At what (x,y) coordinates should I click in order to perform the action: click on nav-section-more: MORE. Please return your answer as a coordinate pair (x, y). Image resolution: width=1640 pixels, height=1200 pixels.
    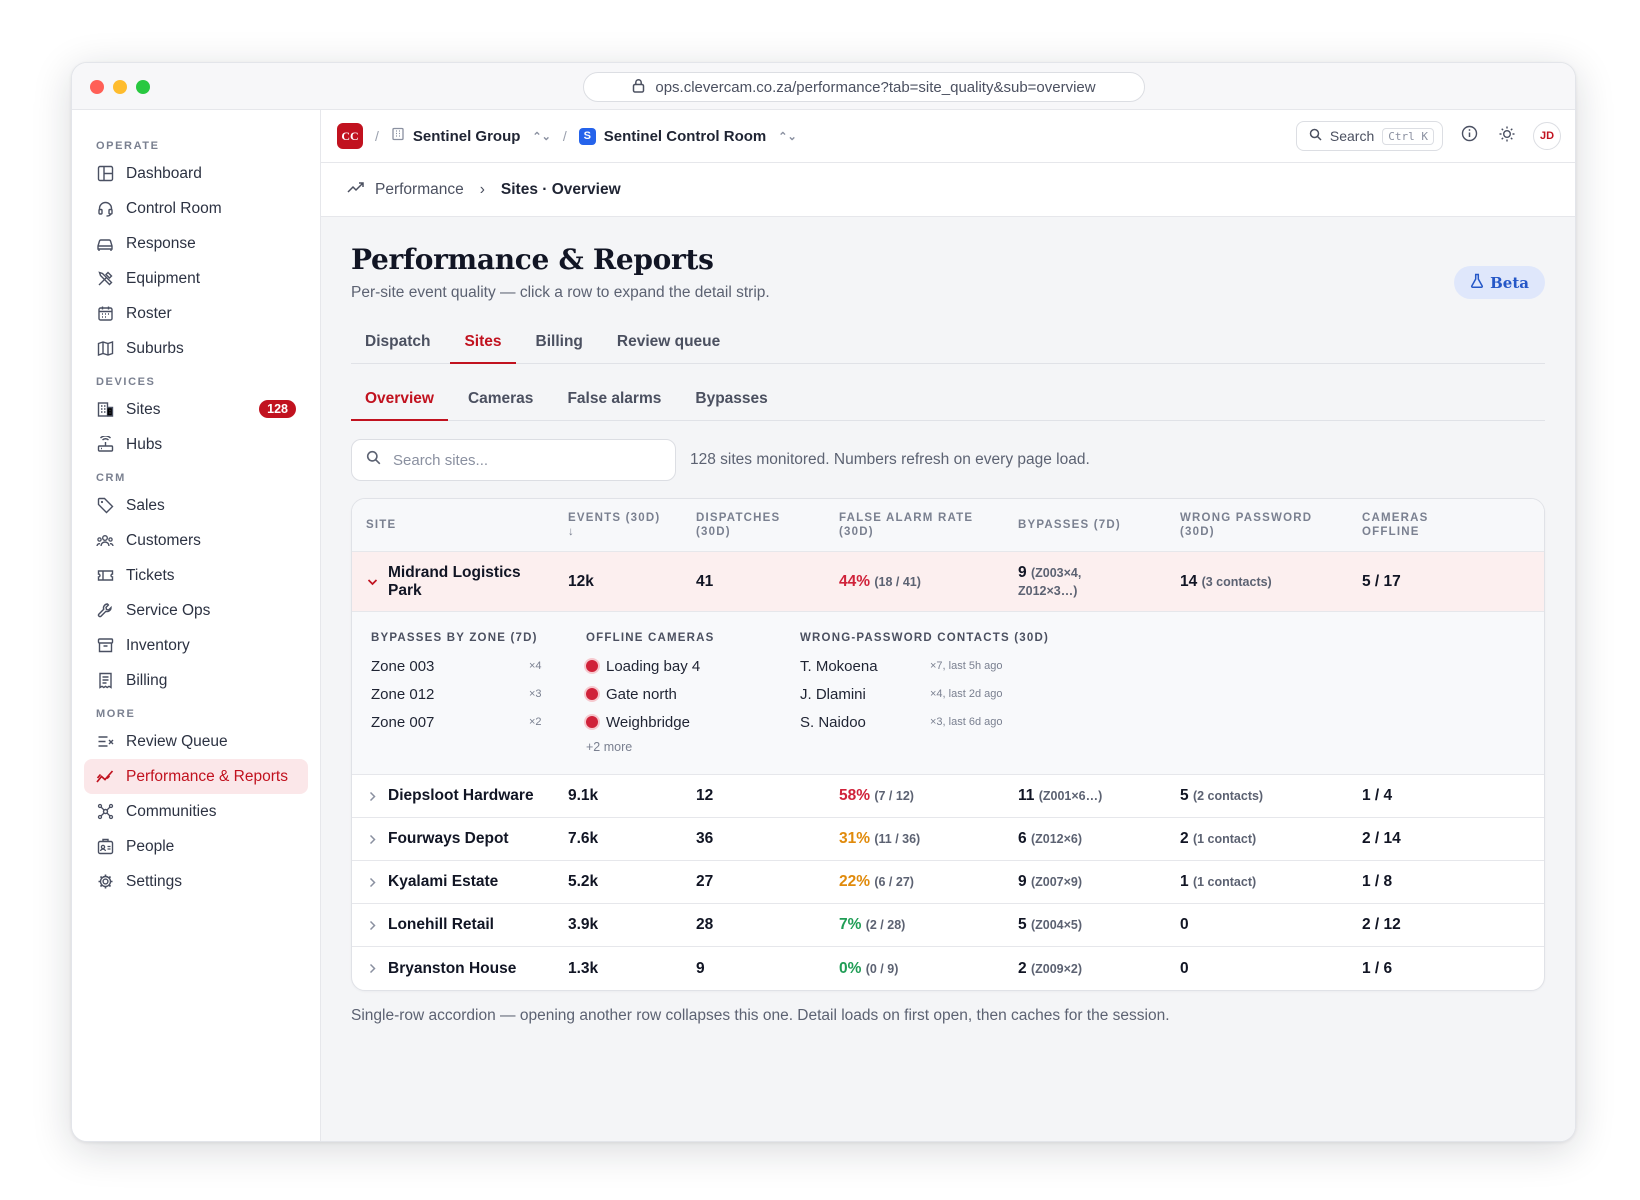
    Looking at the image, I should click on (116, 714).